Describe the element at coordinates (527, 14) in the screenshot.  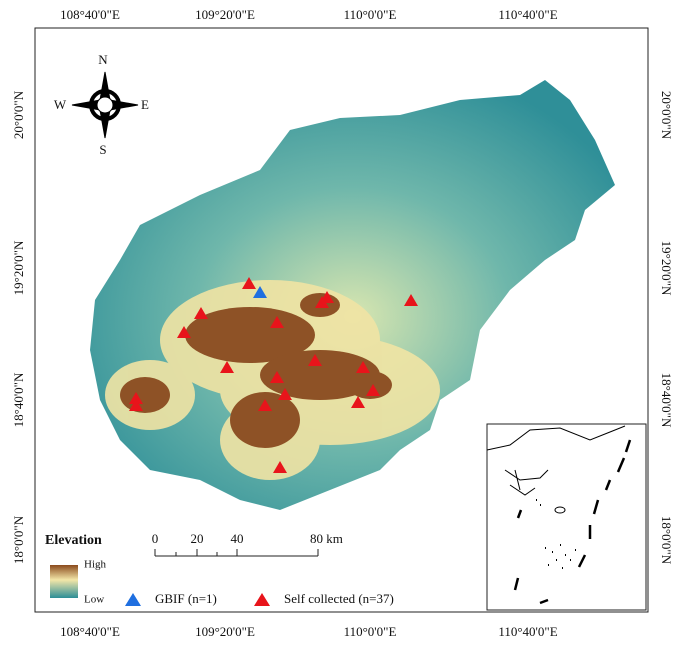
I see `top-lon-label: 110°40'0"E` at that location.